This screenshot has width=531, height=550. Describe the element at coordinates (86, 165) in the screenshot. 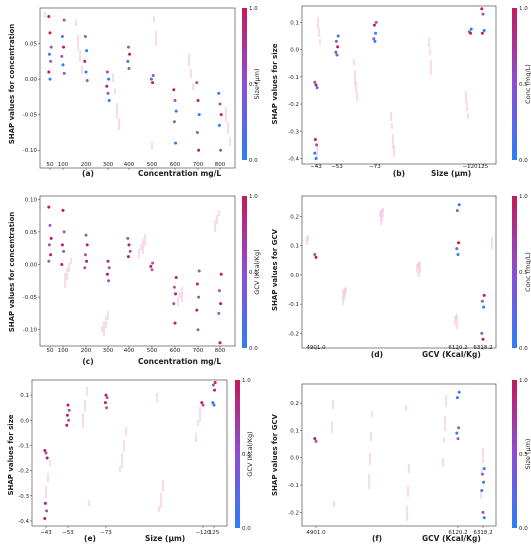

I see `x-tick-label: 200` at that location.